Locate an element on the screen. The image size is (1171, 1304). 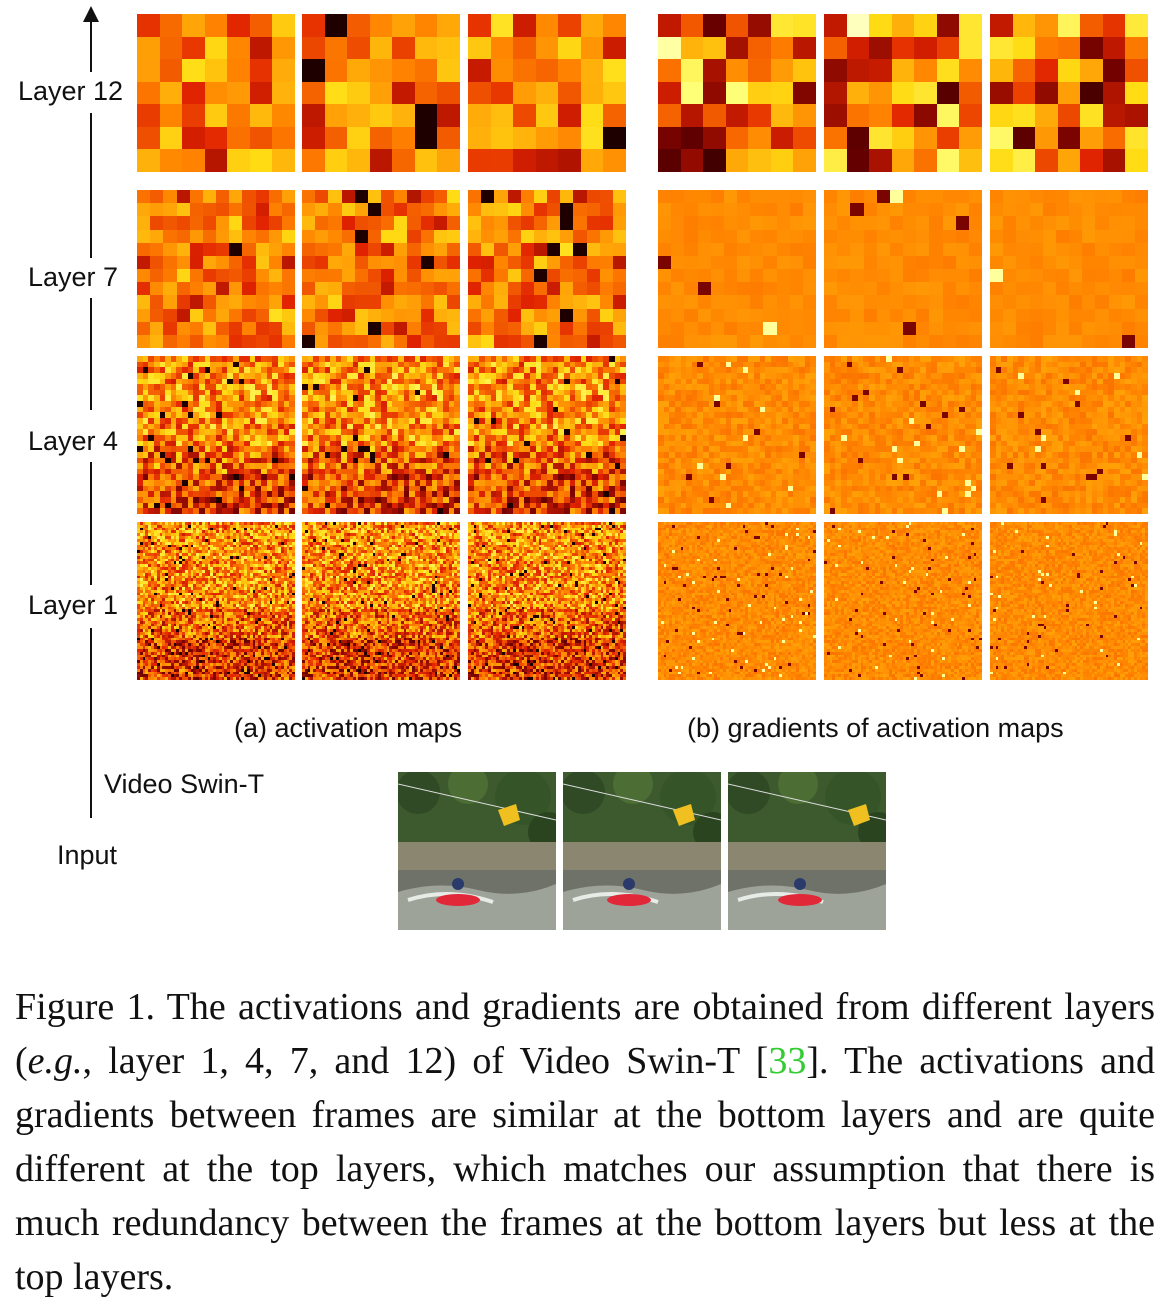
subcaption-gradients: (b) gradients of activation maps is located at coordinates (875, 728).